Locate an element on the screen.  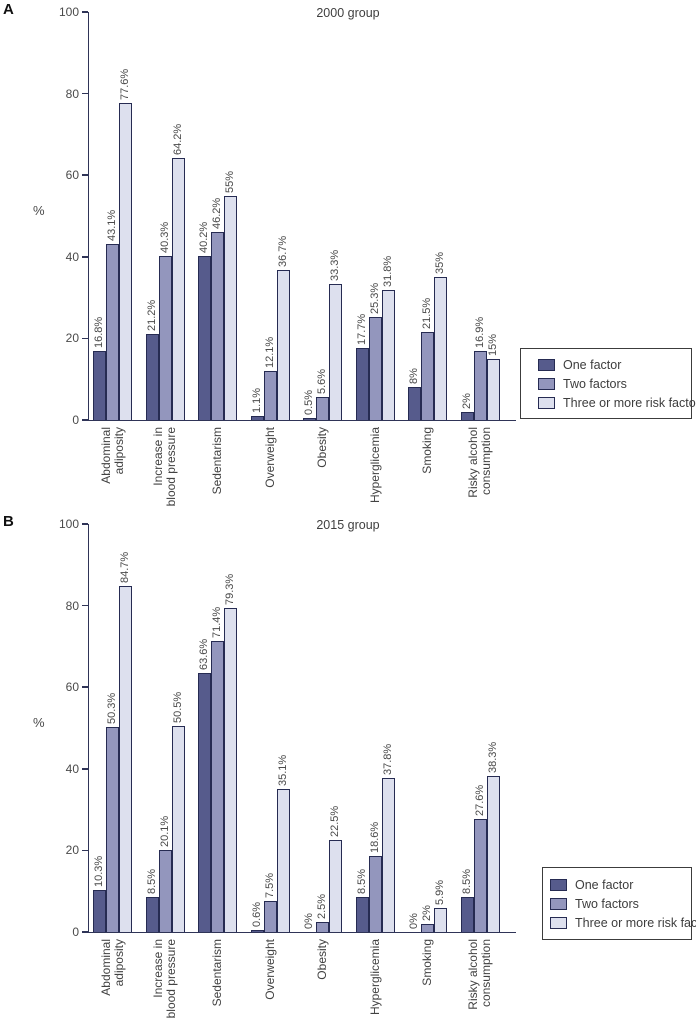
y-tick-label: 60 is located at coordinates (72, 175).